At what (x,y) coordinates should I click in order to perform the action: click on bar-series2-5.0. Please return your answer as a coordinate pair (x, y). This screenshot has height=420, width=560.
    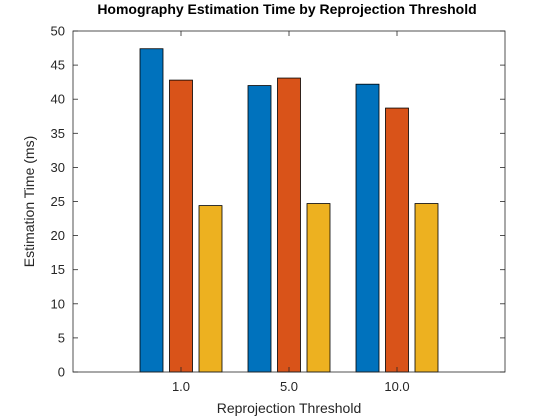
    Looking at the image, I should click on (289, 225).